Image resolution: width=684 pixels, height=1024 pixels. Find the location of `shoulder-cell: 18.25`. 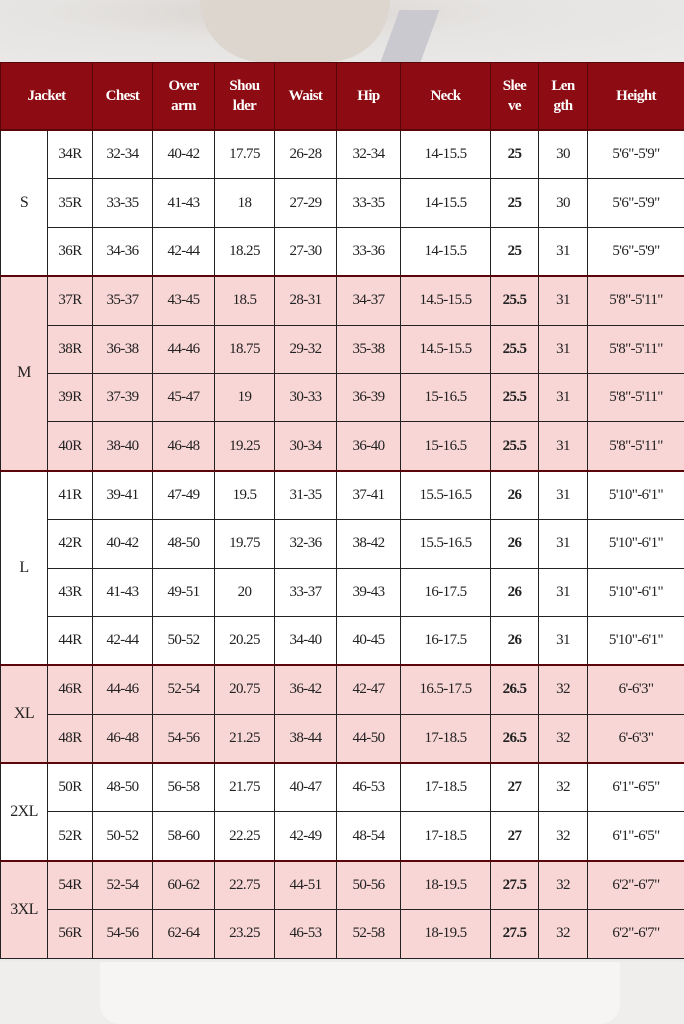

shoulder-cell: 18.25 is located at coordinates (244, 251).